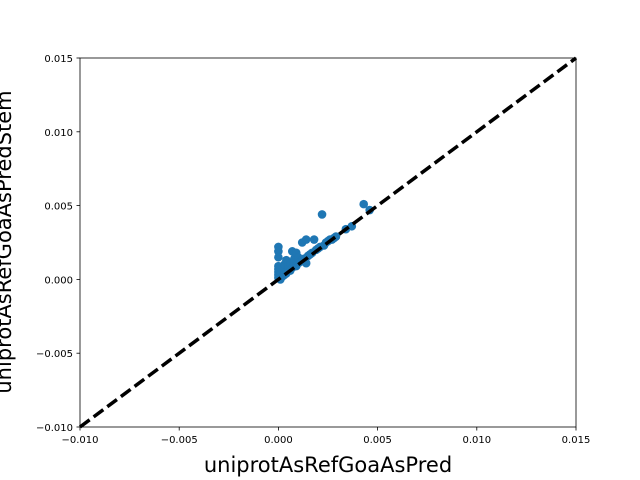  What do you see at coordinates (324, 241) in the screenshot?
I see `data-points` at bounding box center [324, 241].